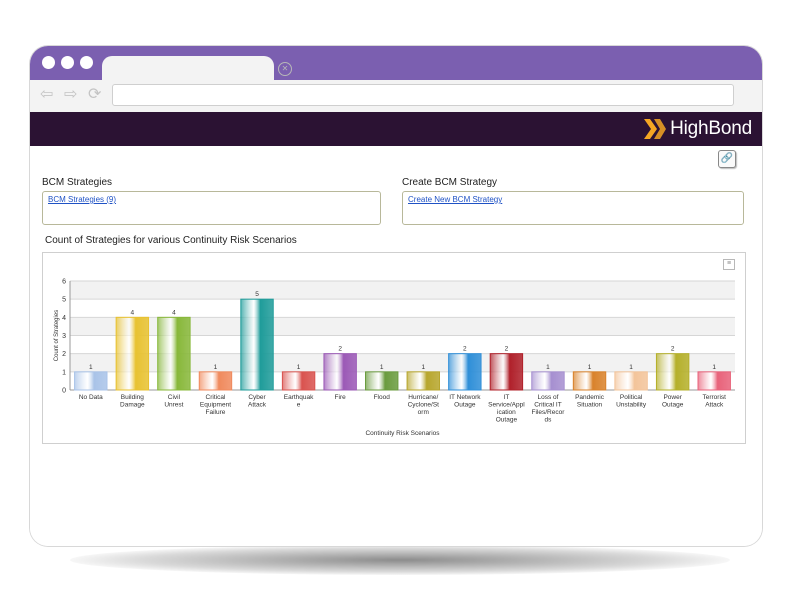 The image size is (800, 600). Describe the element at coordinates (382, 397) in the screenshot. I see `x-tick-label: Flood` at that location.